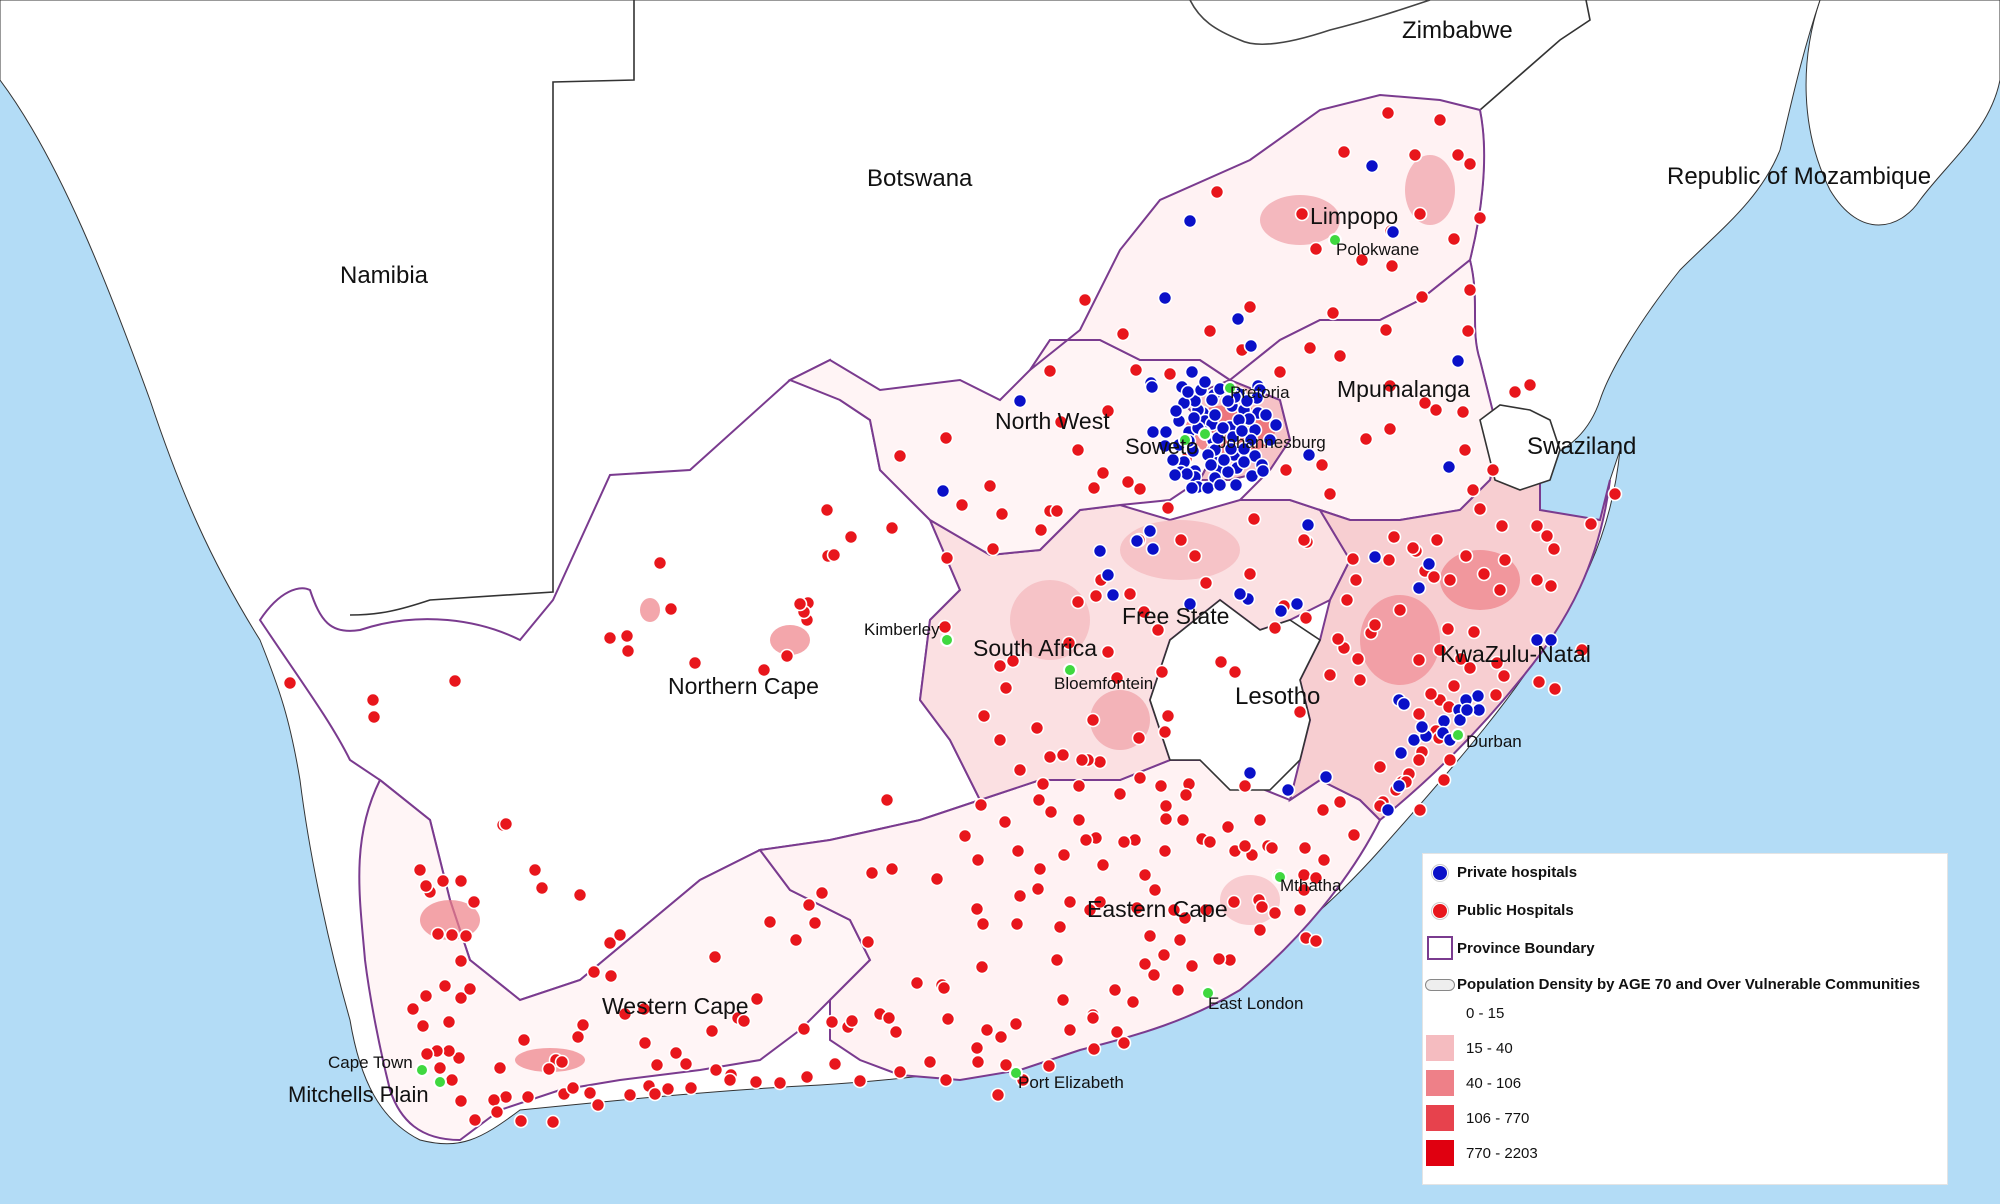  Describe the element at coordinates (1440, 910) in the screenshot. I see `public-hospital-icon` at that location.